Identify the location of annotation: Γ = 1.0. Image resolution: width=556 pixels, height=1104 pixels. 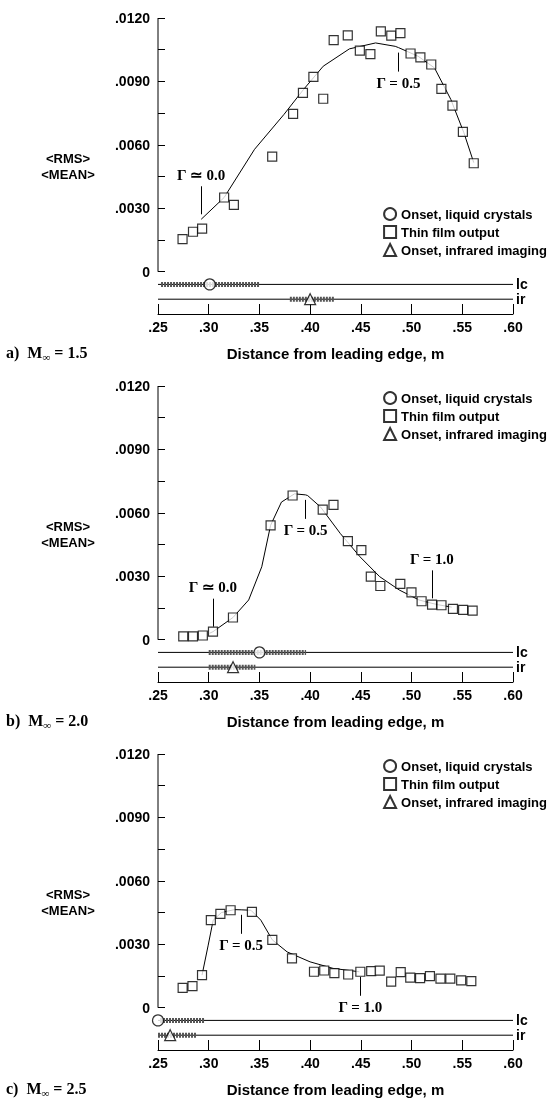
(432, 558).